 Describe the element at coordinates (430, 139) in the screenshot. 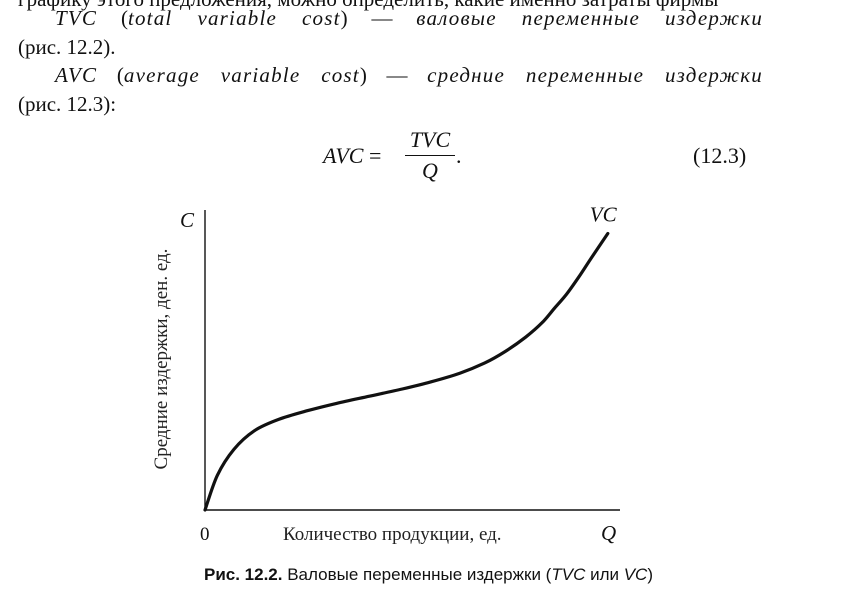

I see `formula-numerator: TVC` at that location.